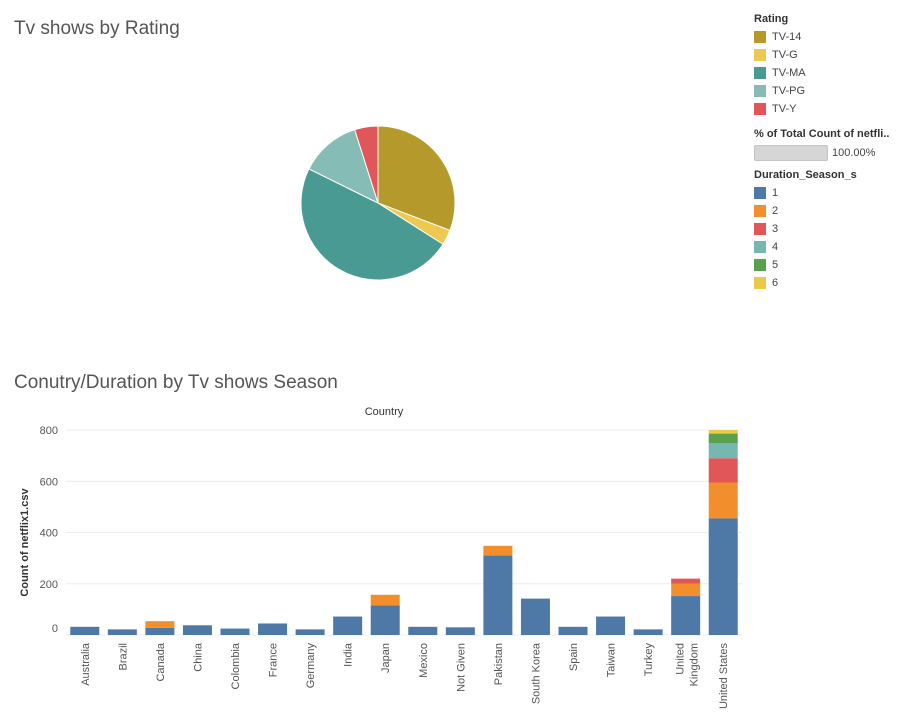  Describe the element at coordinates (822, 134) in the screenshot. I see `size-legend-title: % of Total Count of netfli..` at that location.